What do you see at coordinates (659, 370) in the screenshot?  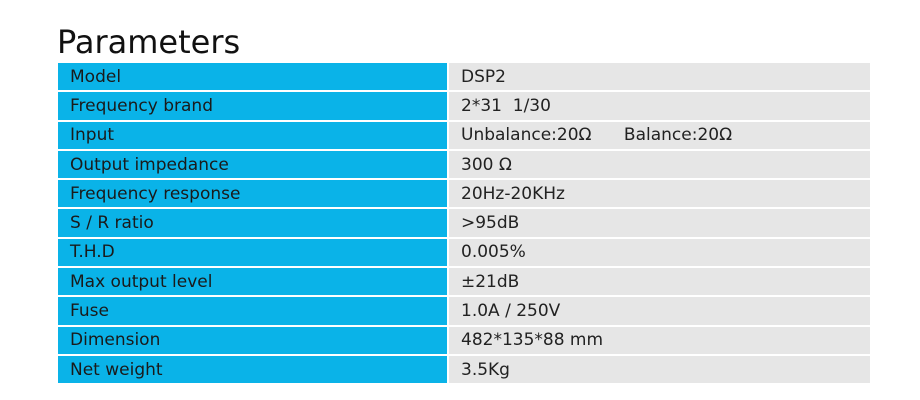 I see `parameter-value: 3.5Kg` at bounding box center [659, 370].